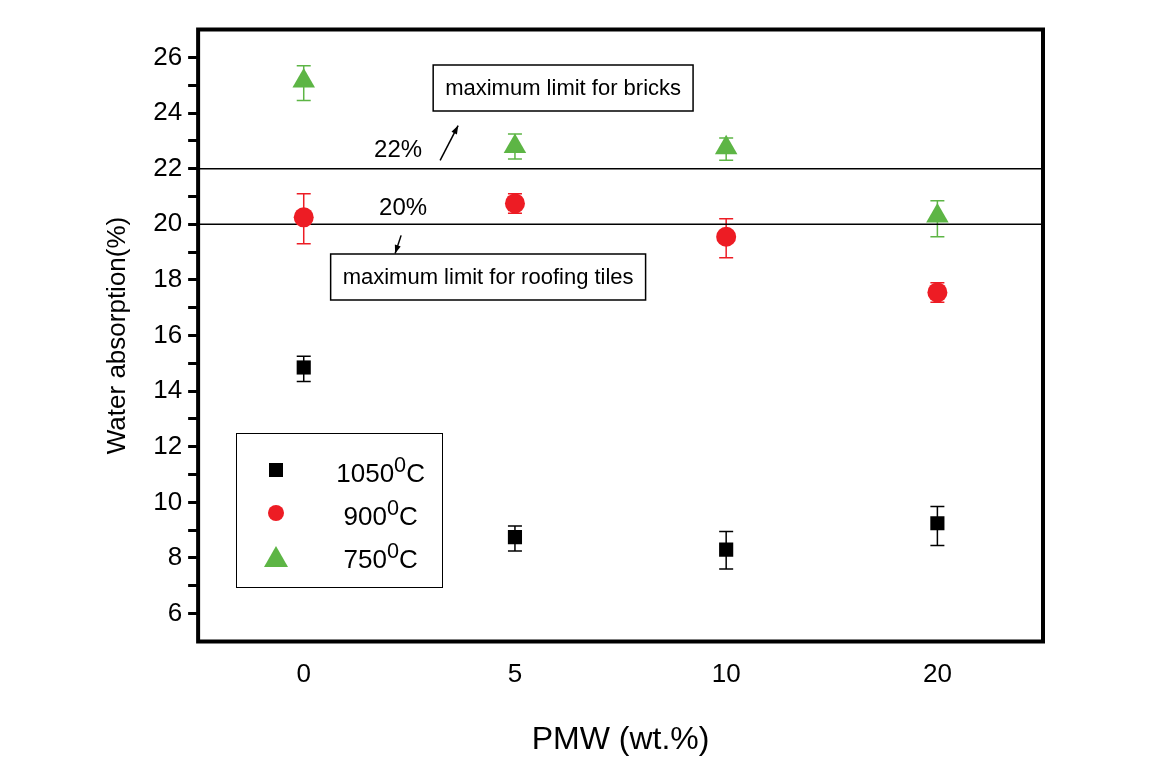 This screenshot has width=1149, height=773. I want to click on y-tick-label: 18, so click(168, 278).